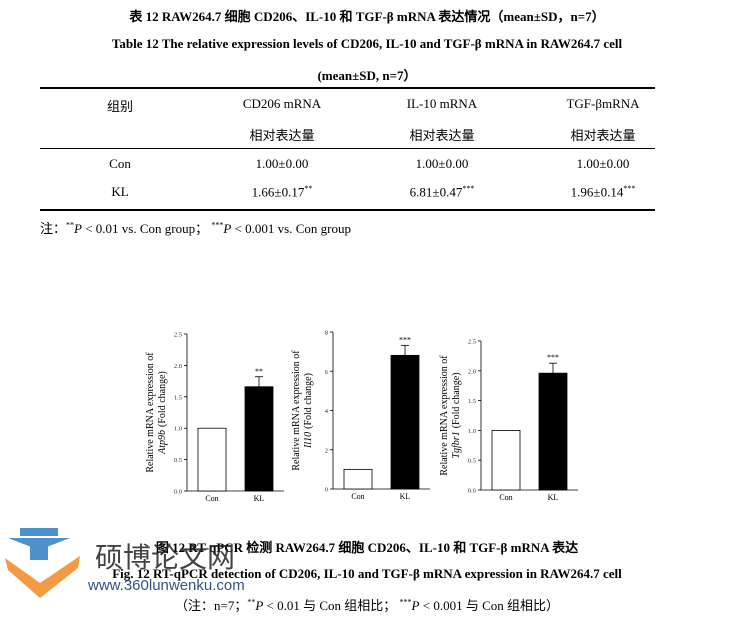 This screenshot has width=734, height=622. Describe the element at coordinates (347, 88) in the screenshot. I see `table-top-rule` at that location.